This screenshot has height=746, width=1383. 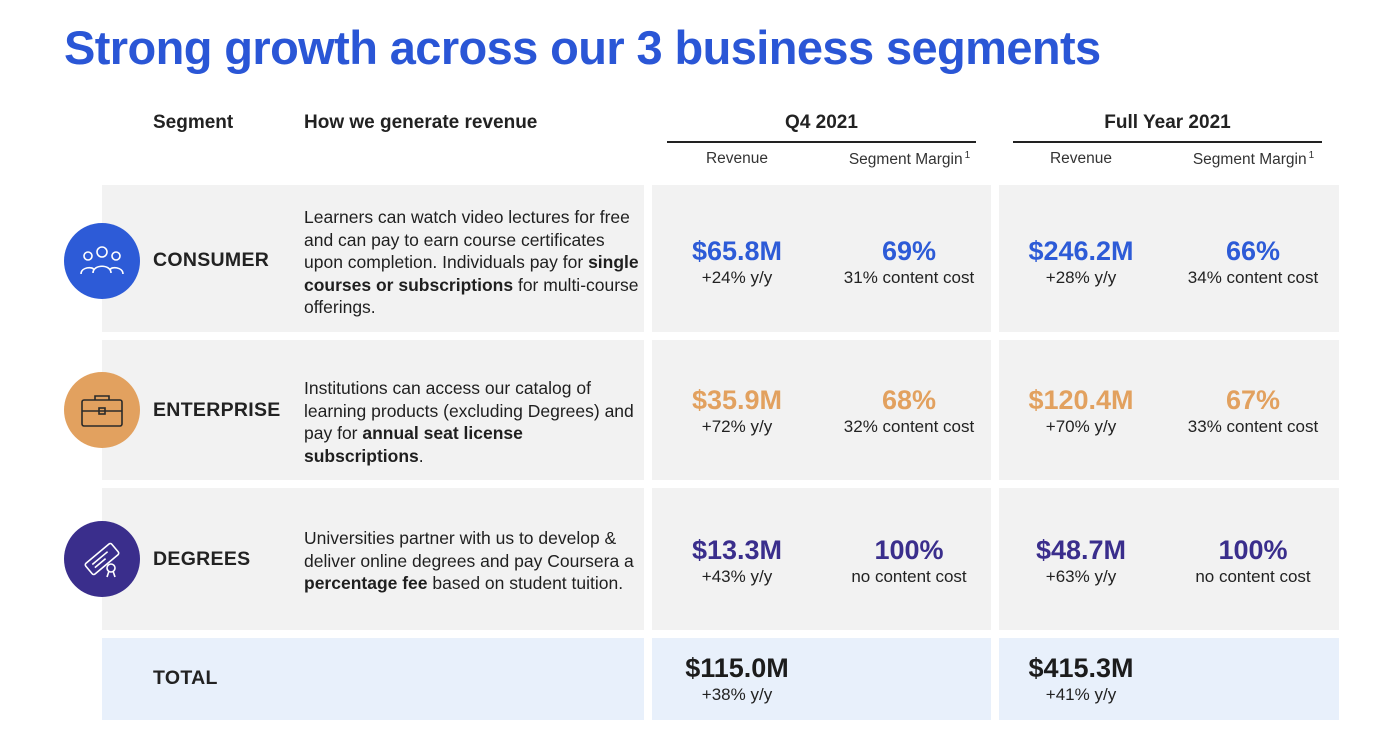 I want to click on degrees-fy-revenue: $48.7M +63% y/y, so click(x=1081, y=561).